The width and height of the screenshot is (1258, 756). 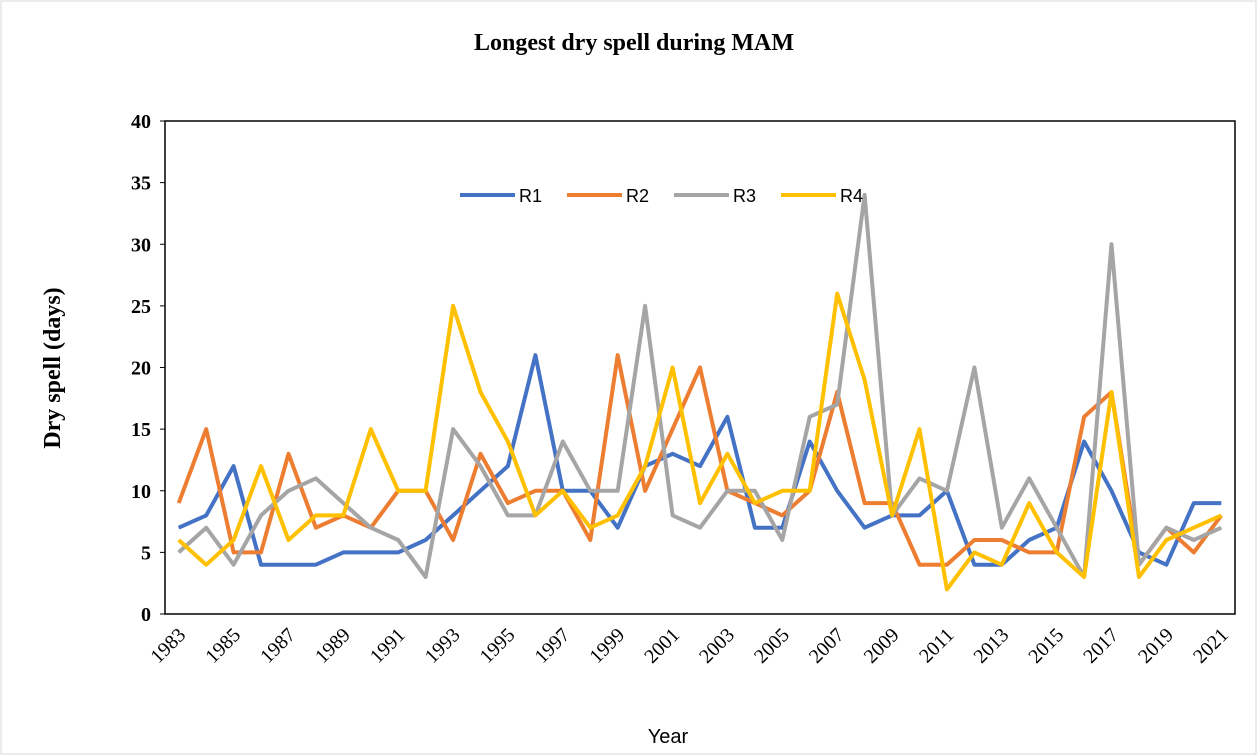 I want to click on legend-label: R3, so click(x=744, y=196).